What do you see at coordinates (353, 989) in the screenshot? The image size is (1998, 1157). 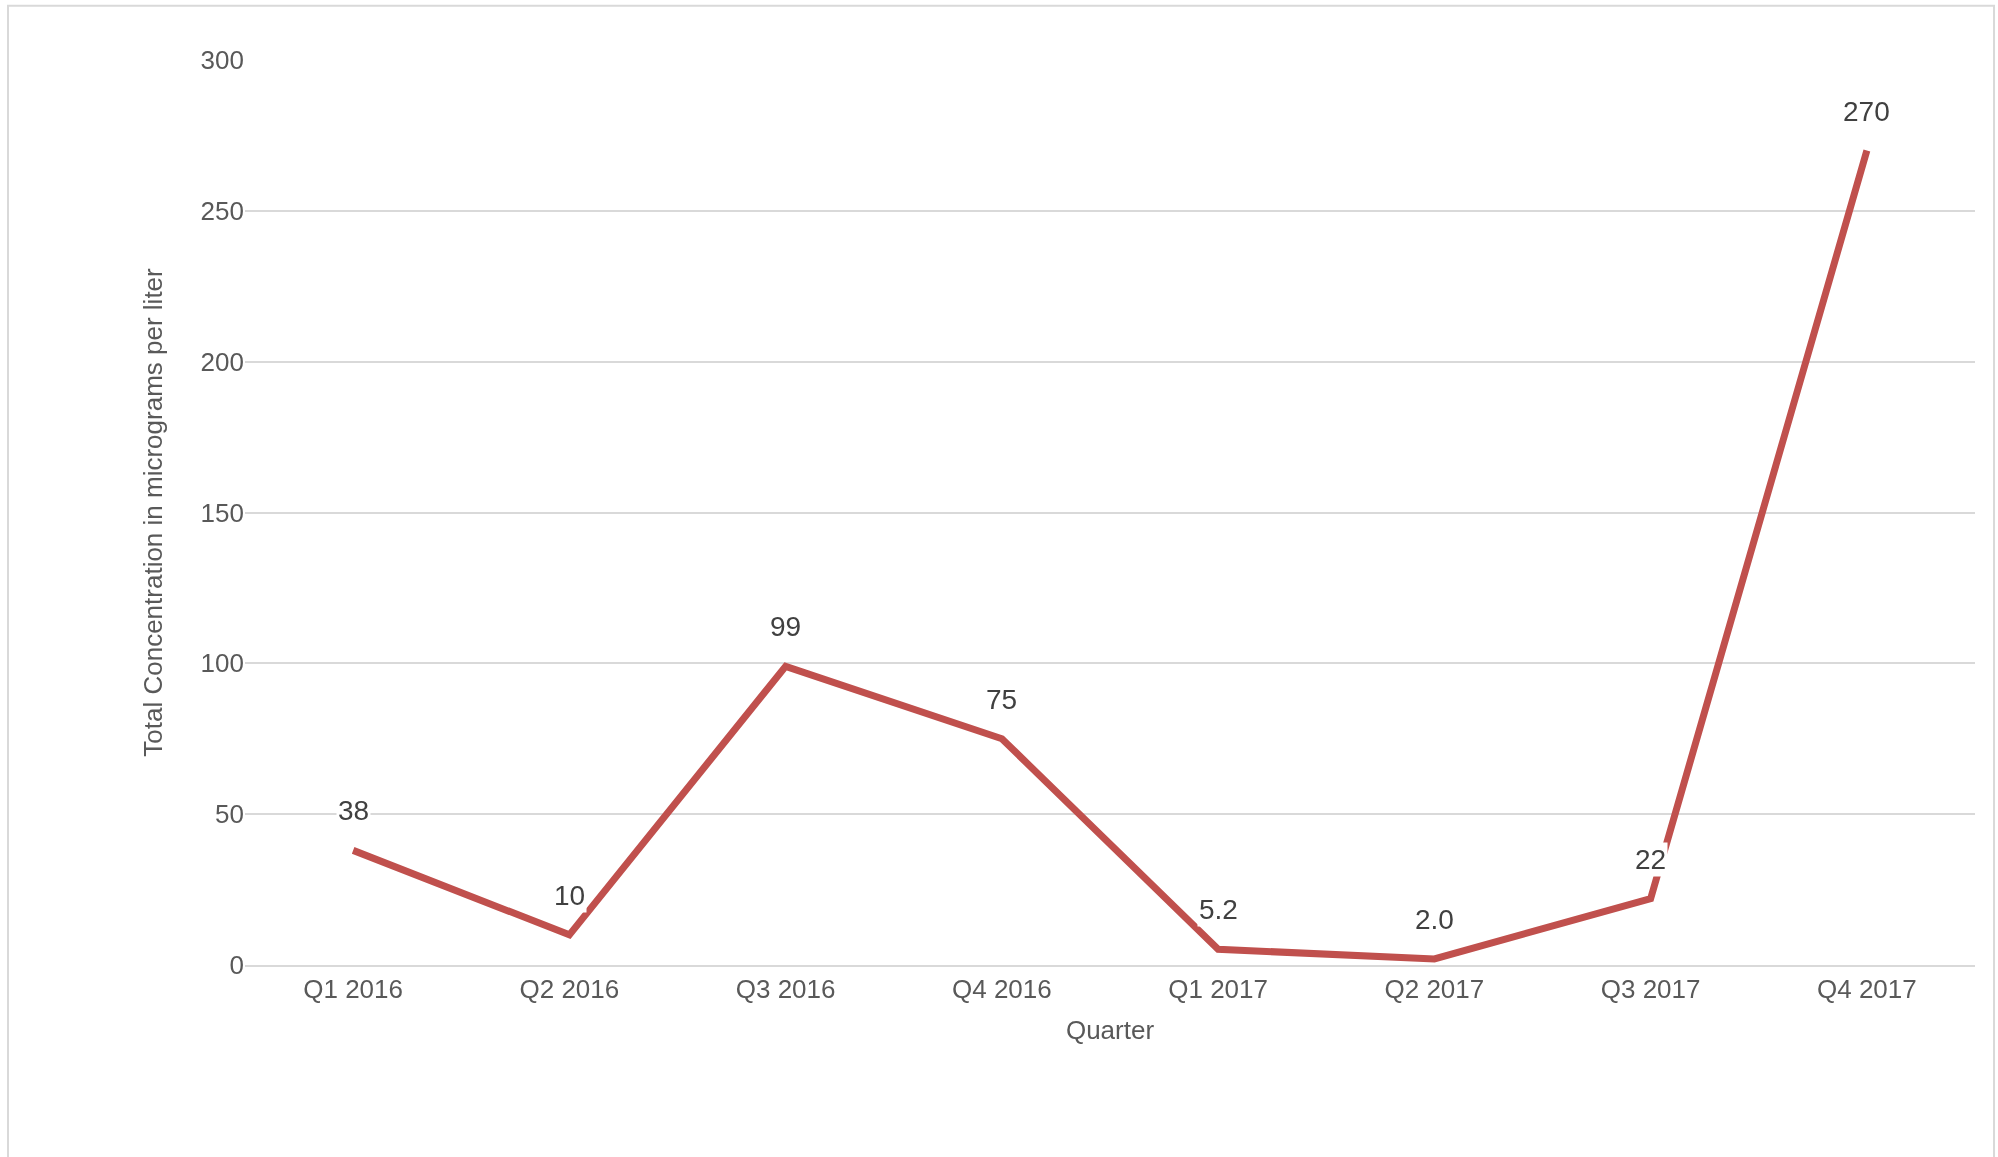 I see `x-tick-label: Q1 2016` at bounding box center [353, 989].